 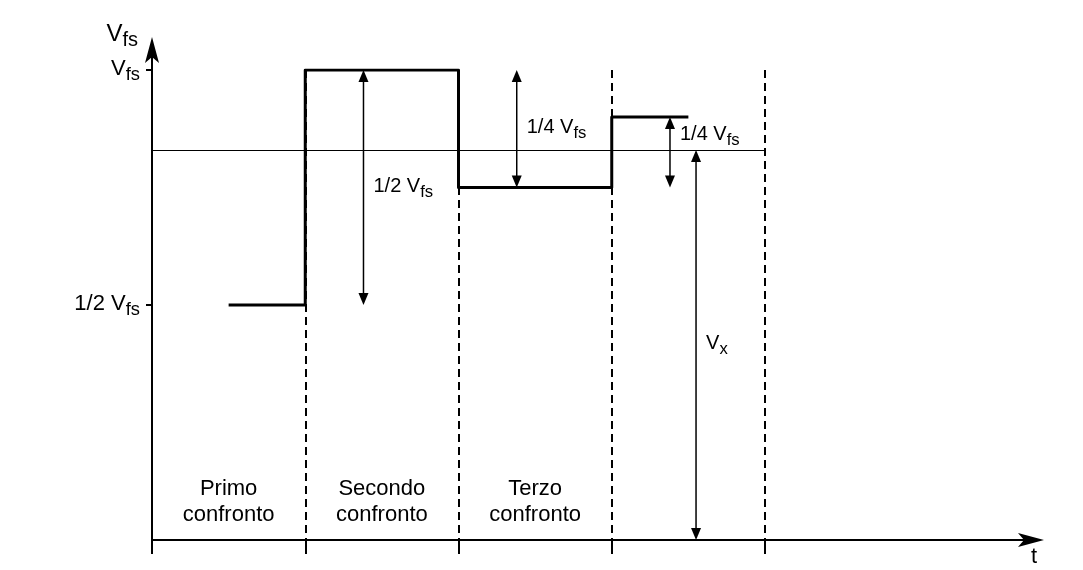 I want to click on annotation: V$_{x}$, so click(x=717, y=345).